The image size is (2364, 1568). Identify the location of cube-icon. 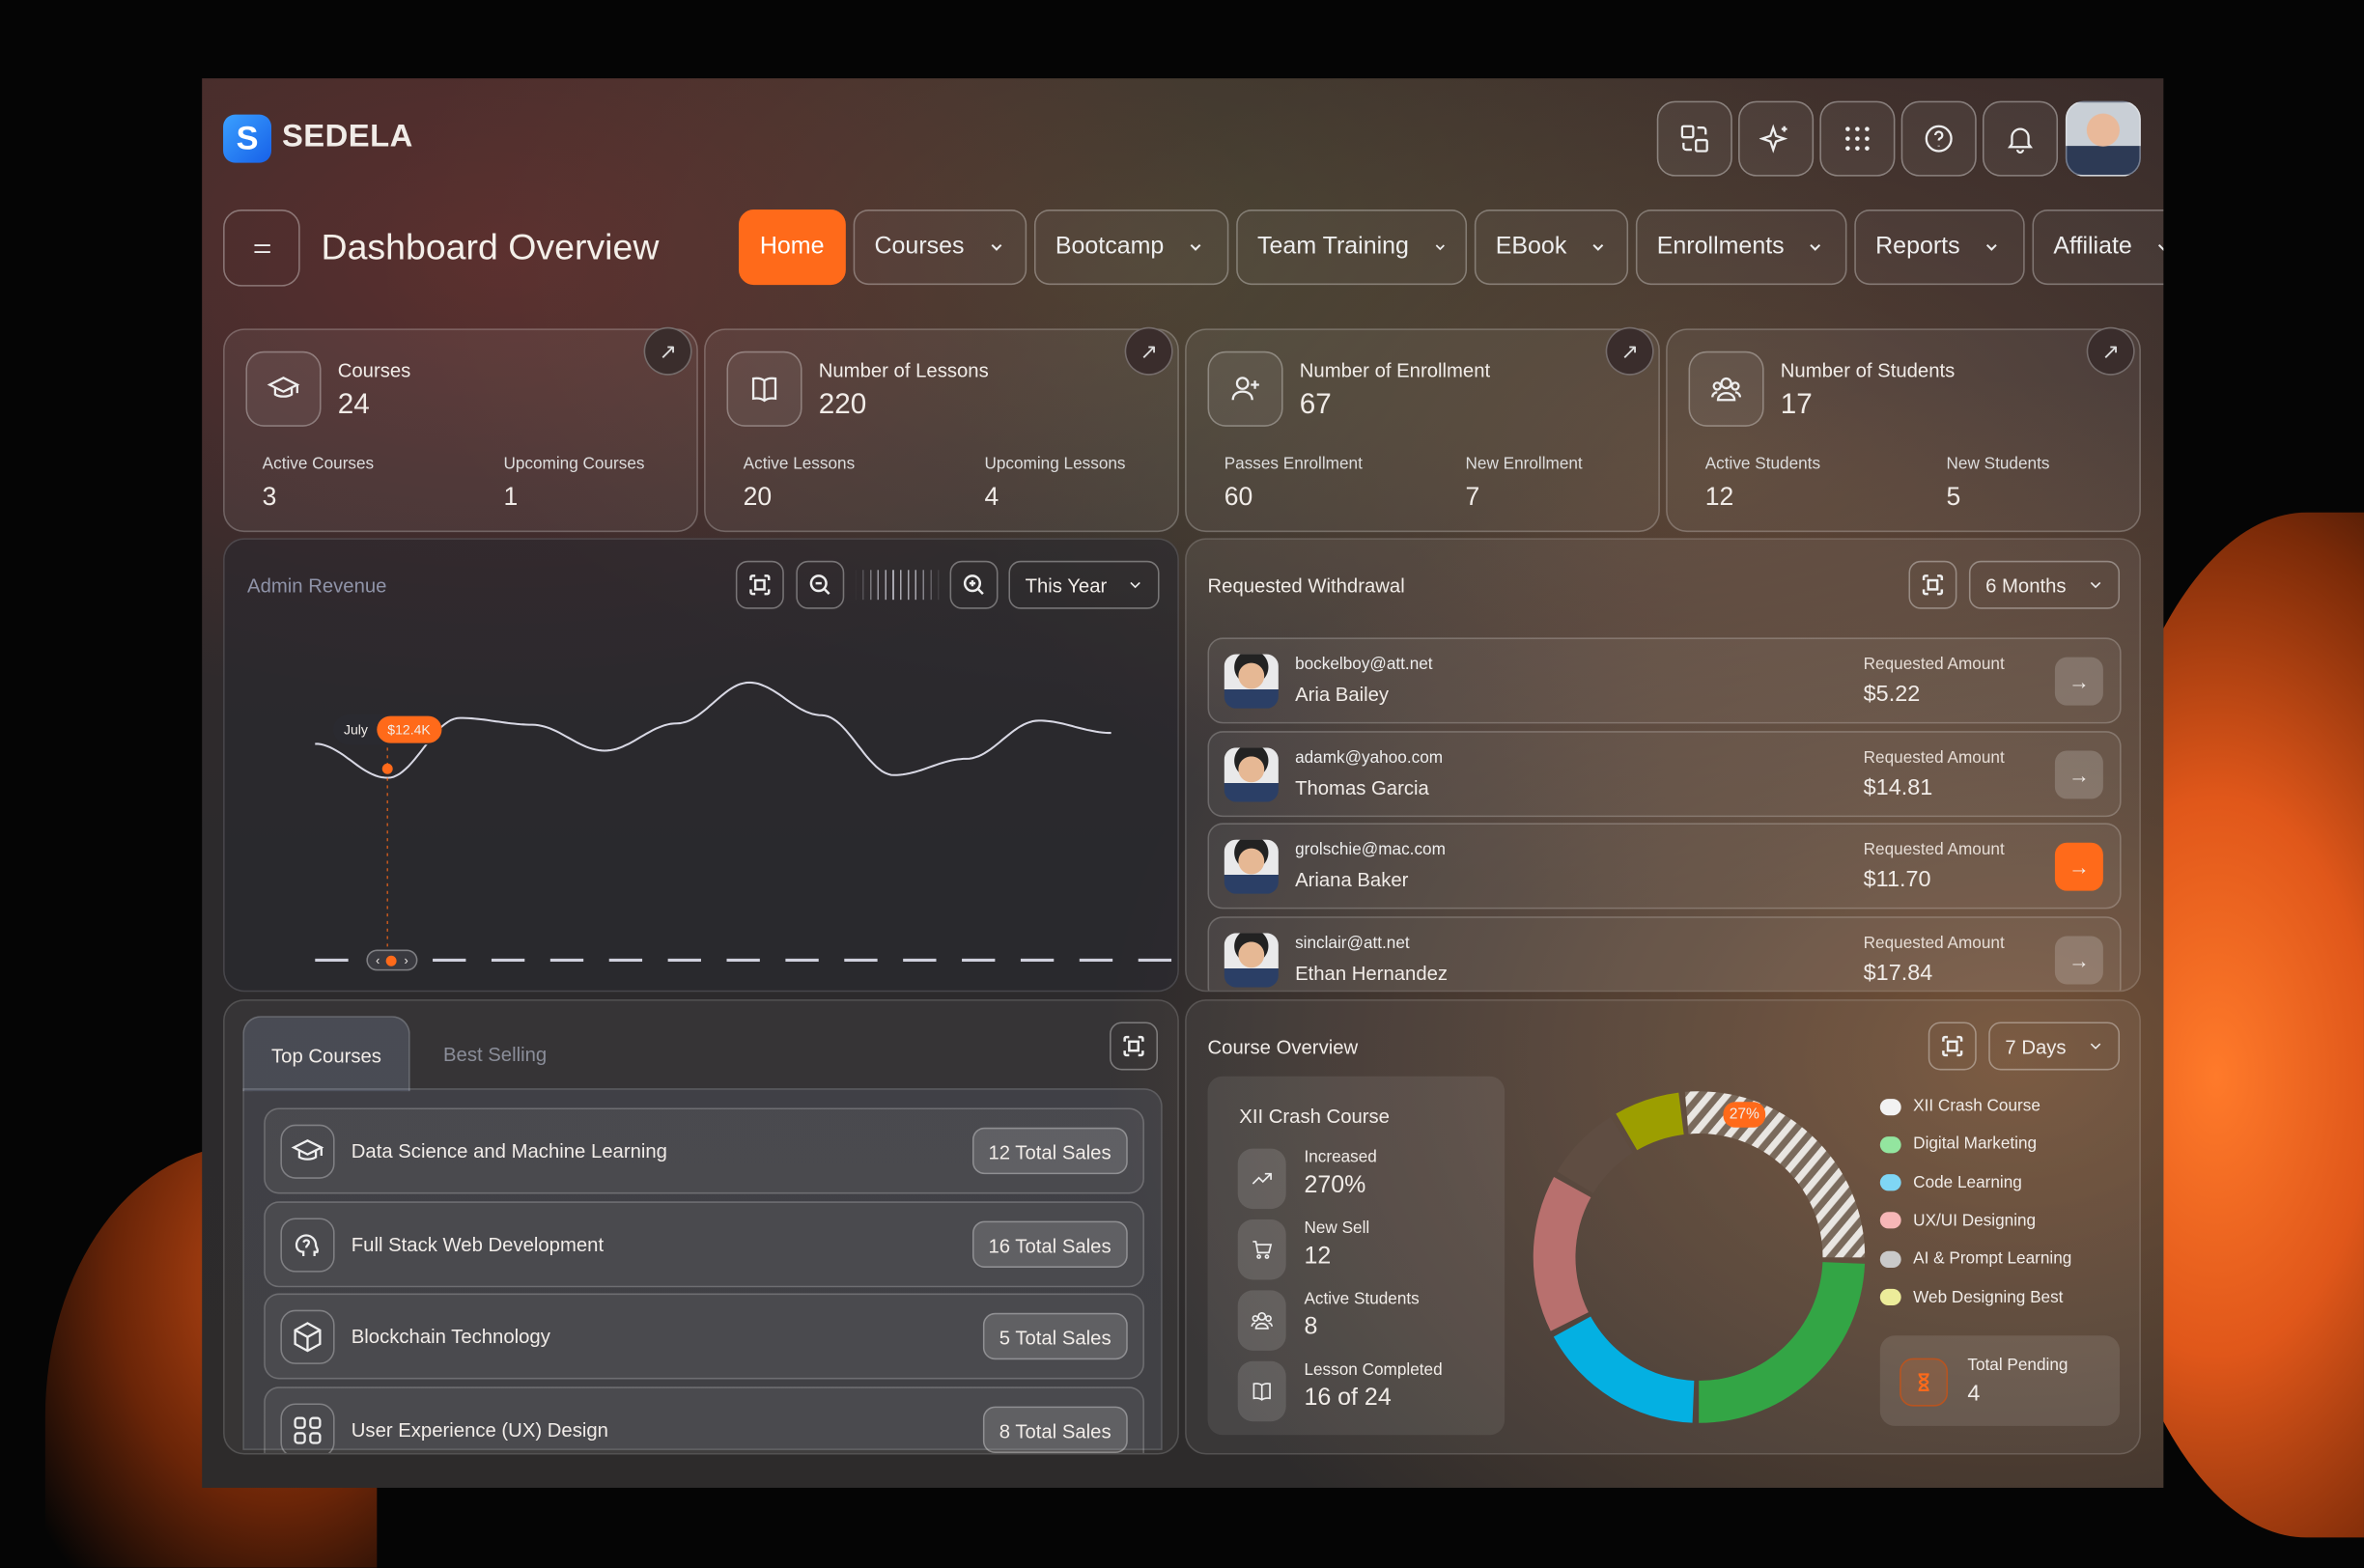
(307, 1336).